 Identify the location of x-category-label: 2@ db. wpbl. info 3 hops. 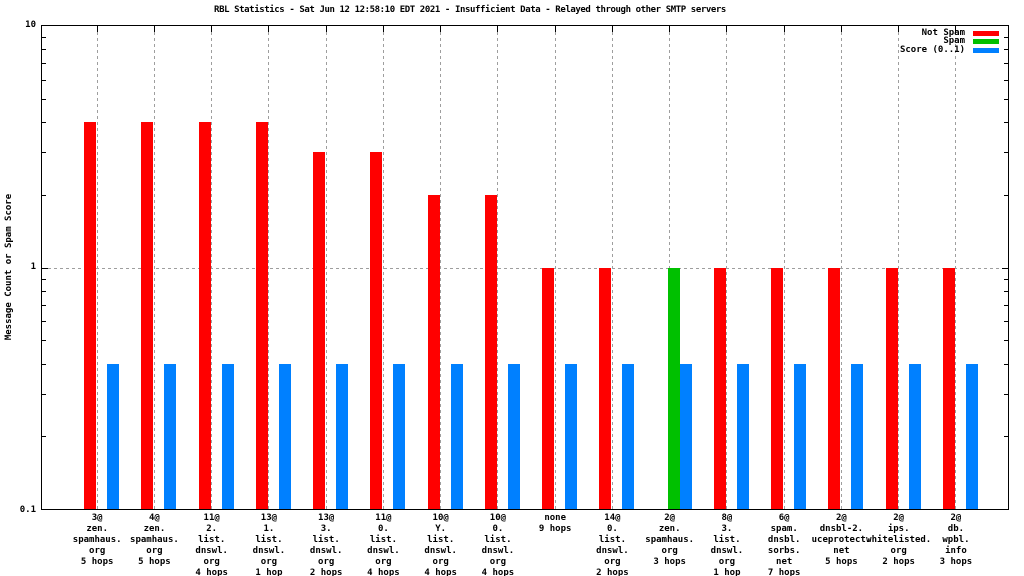
(956, 540).